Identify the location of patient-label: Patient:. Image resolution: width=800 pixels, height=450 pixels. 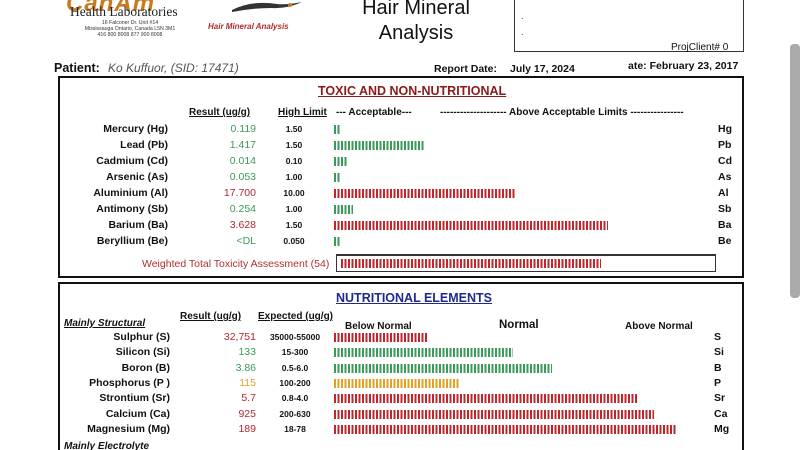
(77, 68).